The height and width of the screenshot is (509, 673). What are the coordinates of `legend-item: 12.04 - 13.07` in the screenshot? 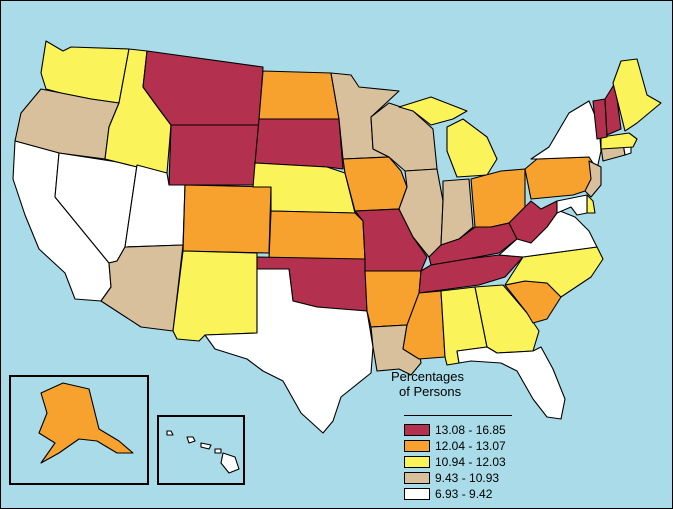 It's located at (455, 445).